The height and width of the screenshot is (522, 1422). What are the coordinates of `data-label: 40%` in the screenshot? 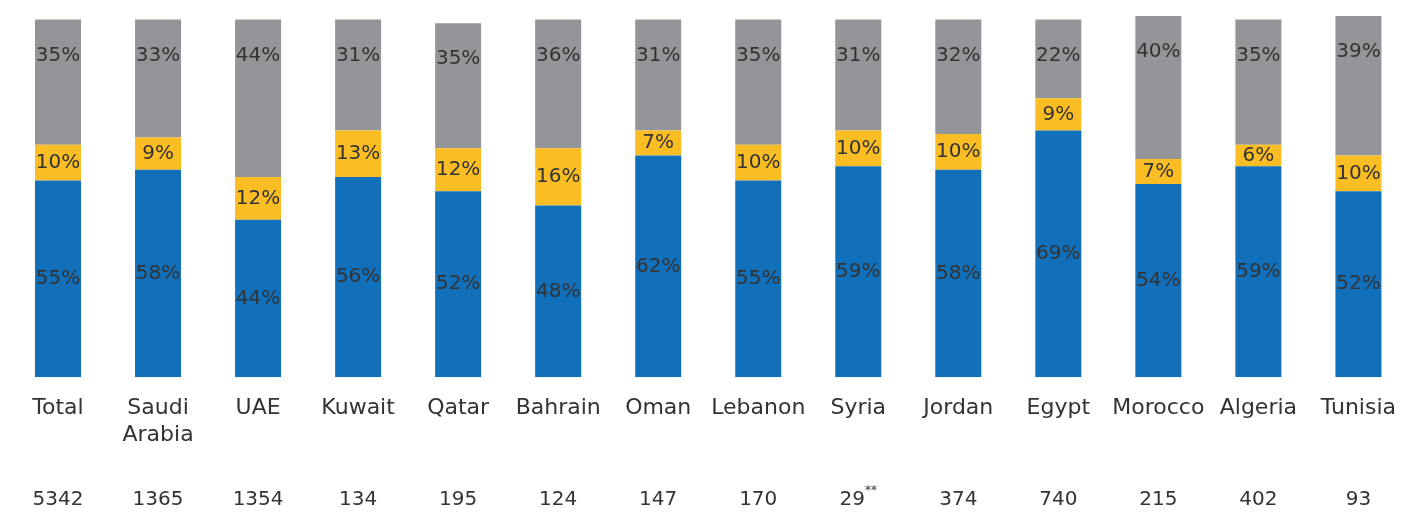 It's located at (1158, 50).